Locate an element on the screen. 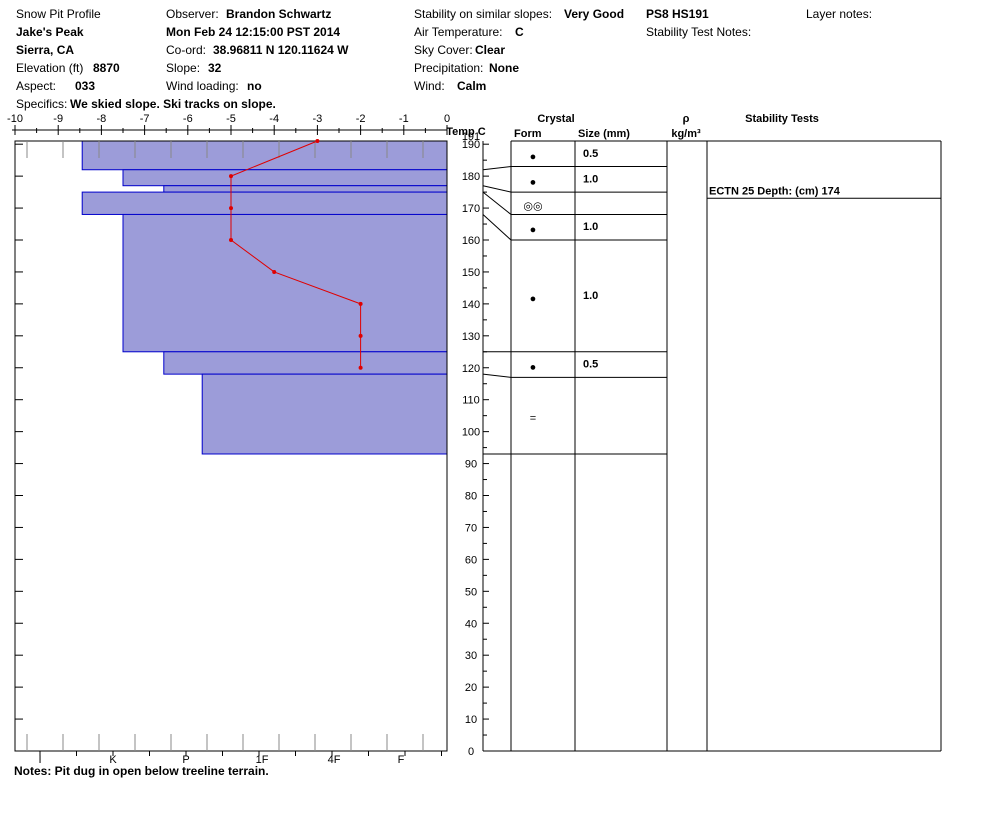 Image resolution: width=994 pixels, height=840 pixels. elevation-label: Elevation (ft) is located at coordinates (50, 68).